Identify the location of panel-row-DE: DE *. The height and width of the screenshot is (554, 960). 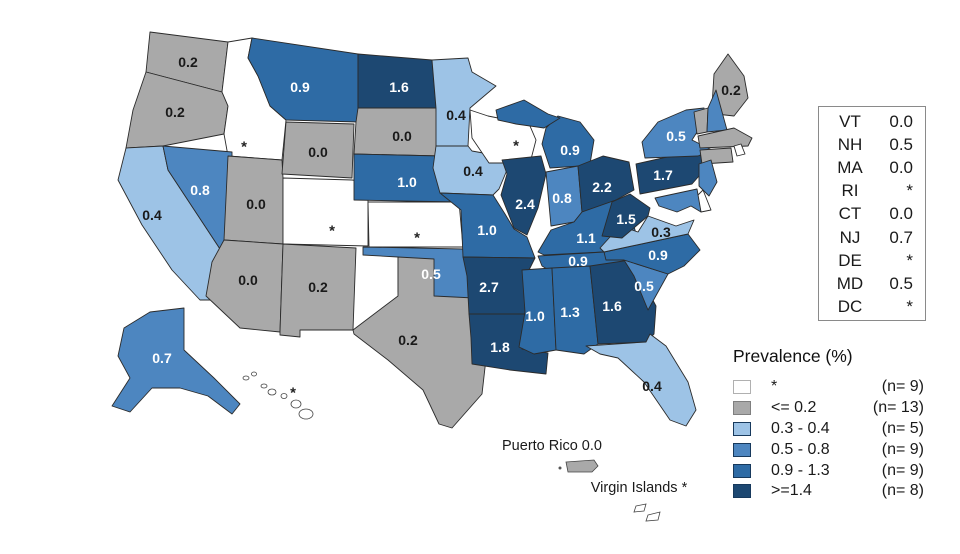
(872, 260).